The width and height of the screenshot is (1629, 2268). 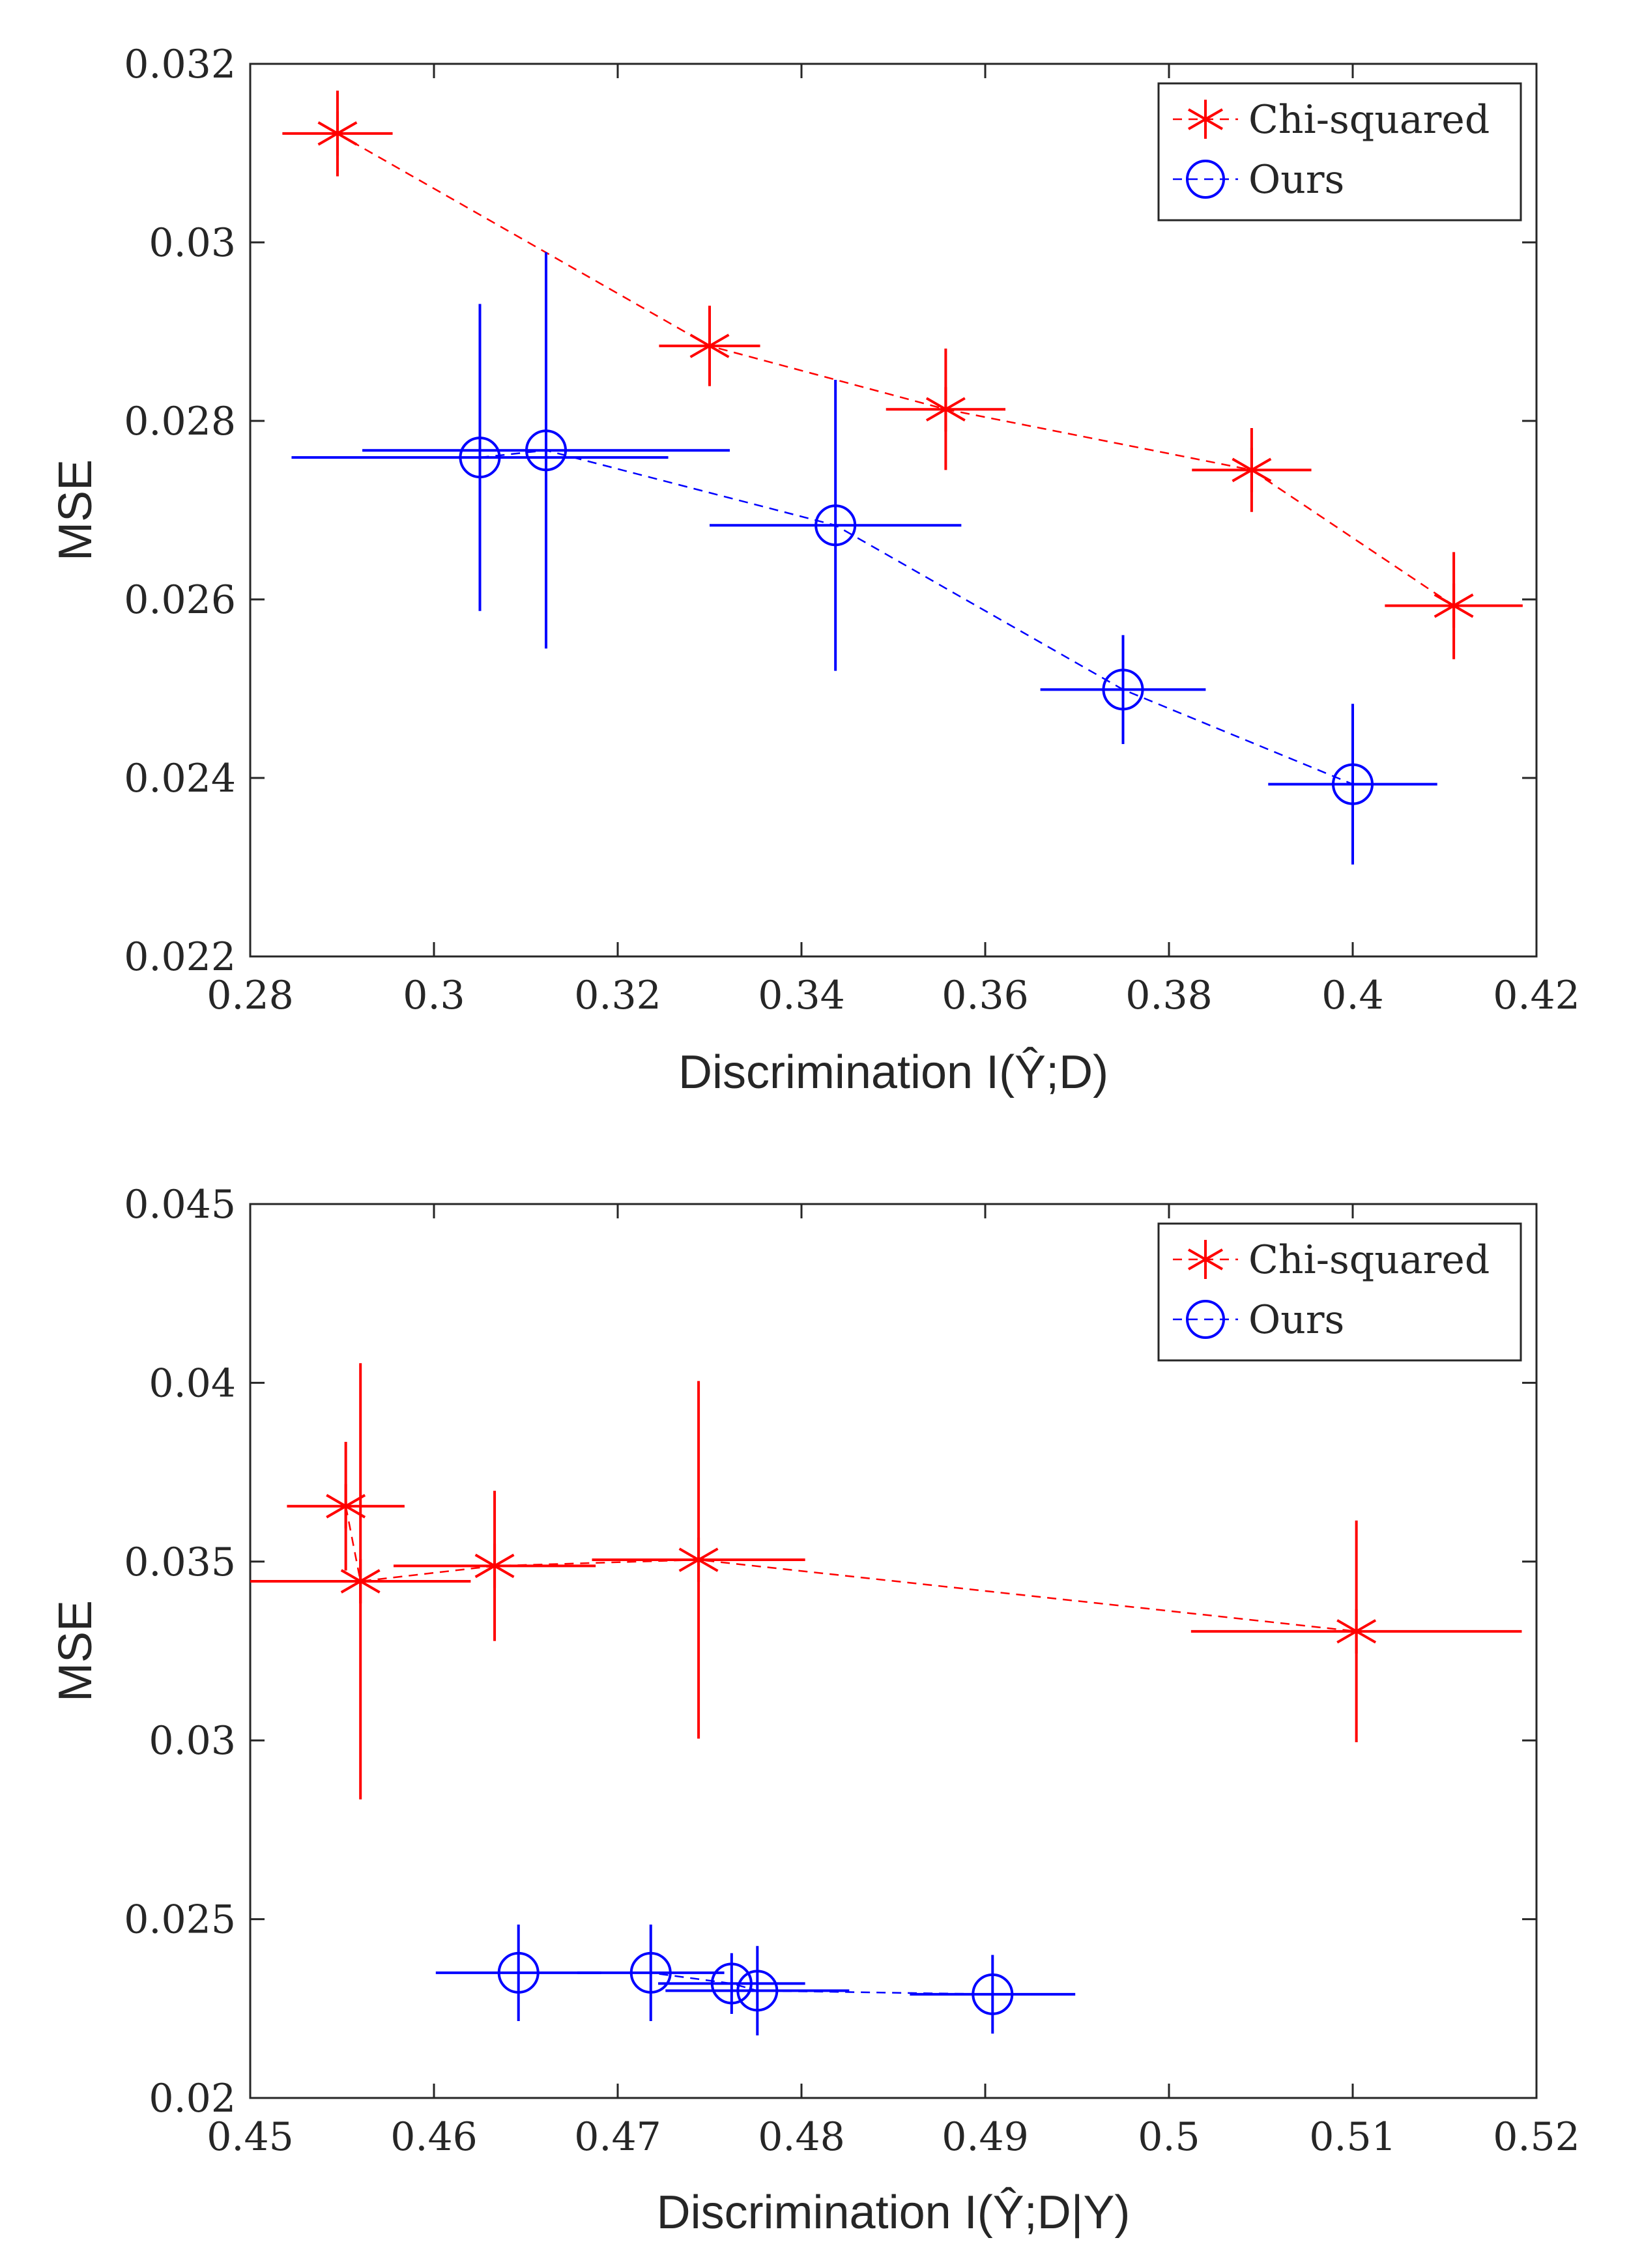 What do you see at coordinates (180, 778) in the screenshot?
I see `y-tick-label: 0.024` at bounding box center [180, 778].